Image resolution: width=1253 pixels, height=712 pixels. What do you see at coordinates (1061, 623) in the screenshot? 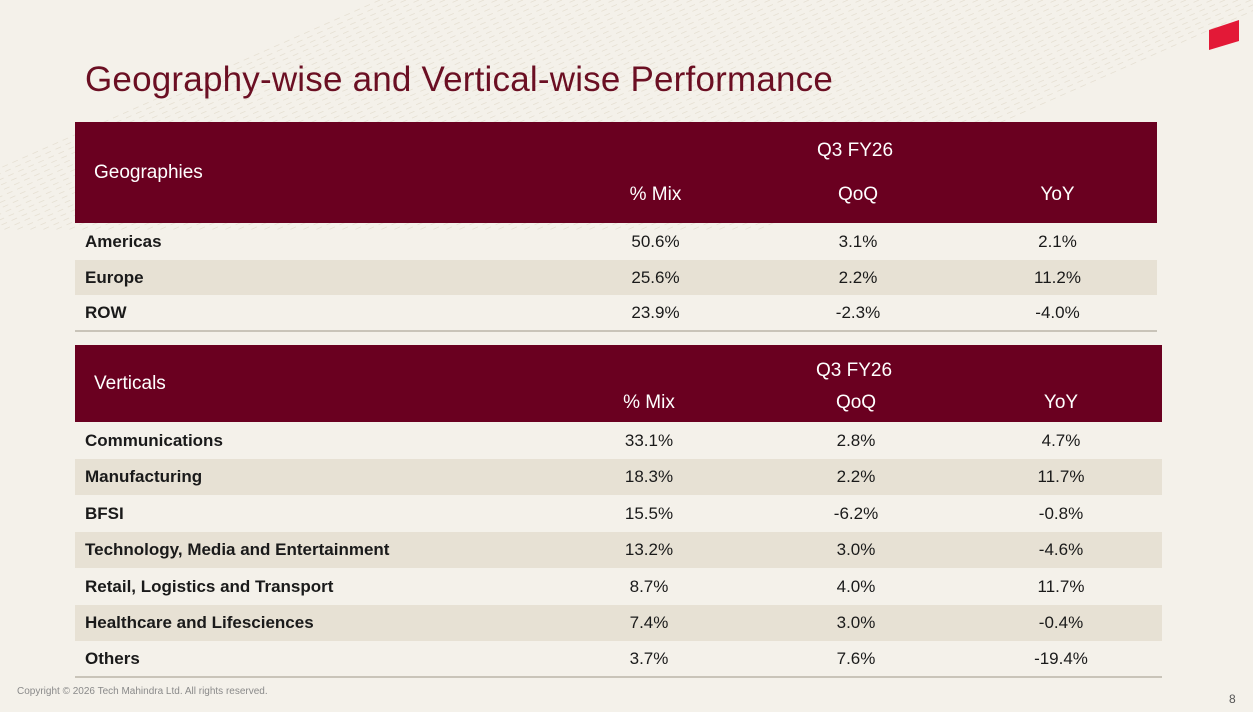
I see `yoy-value: -0.4%` at bounding box center [1061, 623].